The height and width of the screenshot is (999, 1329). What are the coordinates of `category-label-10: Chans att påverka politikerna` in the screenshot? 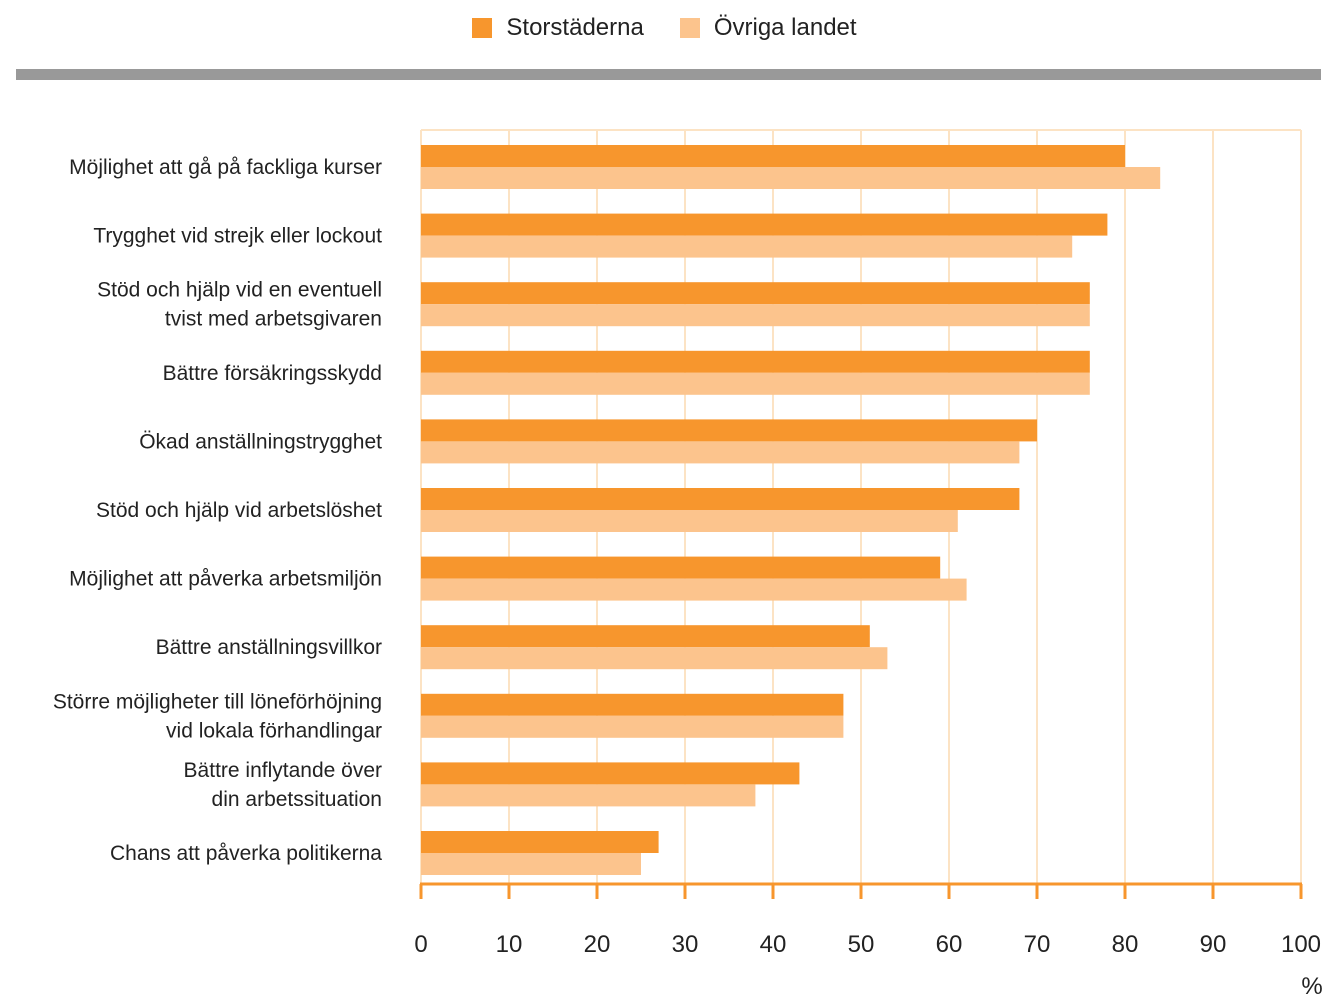 It's located at (246, 853).